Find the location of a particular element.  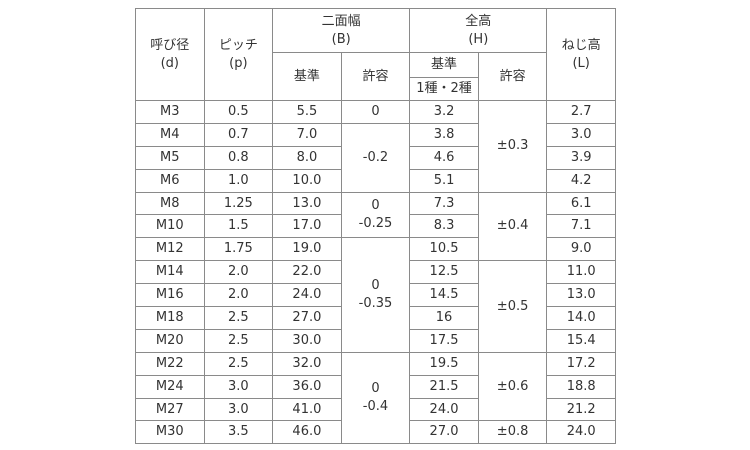

cell-b-standard: 30.0 is located at coordinates (307, 340).